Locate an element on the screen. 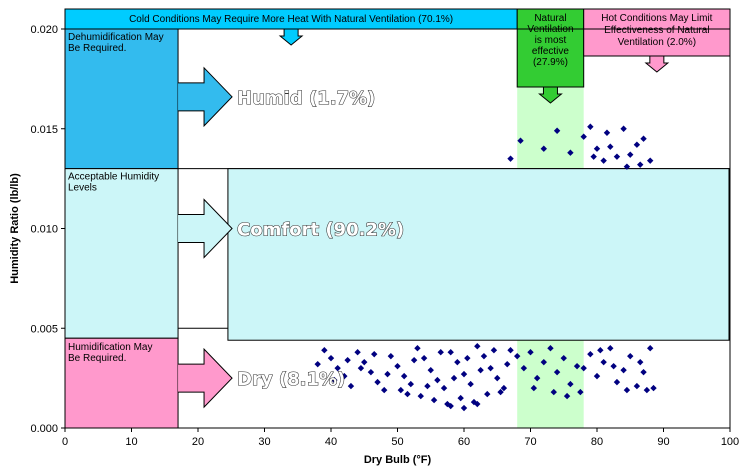 The image size is (739, 473). natural-ventilation-box is located at coordinates (550, 48).